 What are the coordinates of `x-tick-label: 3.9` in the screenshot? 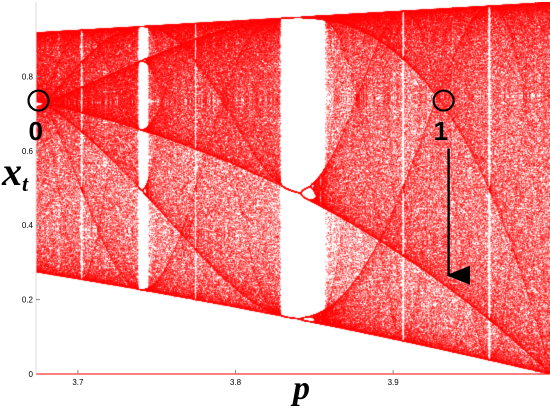 It's located at (394, 382).